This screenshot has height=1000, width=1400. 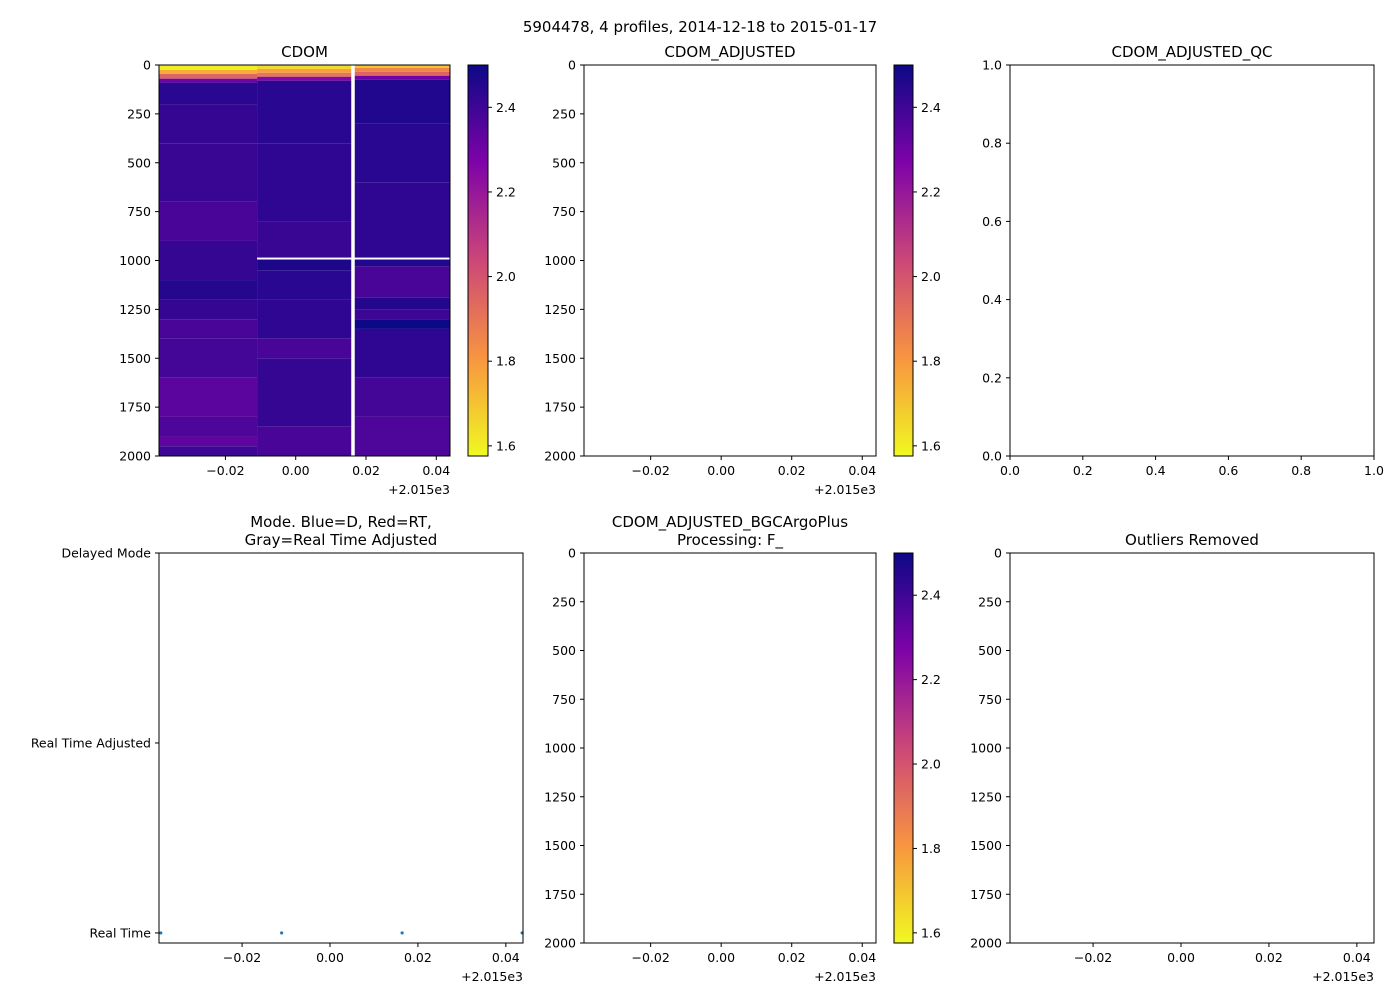 What do you see at coordinates (990, 601) in the screenshot?
I see `y-tick-label: 250` at bounding box center [990, 601].